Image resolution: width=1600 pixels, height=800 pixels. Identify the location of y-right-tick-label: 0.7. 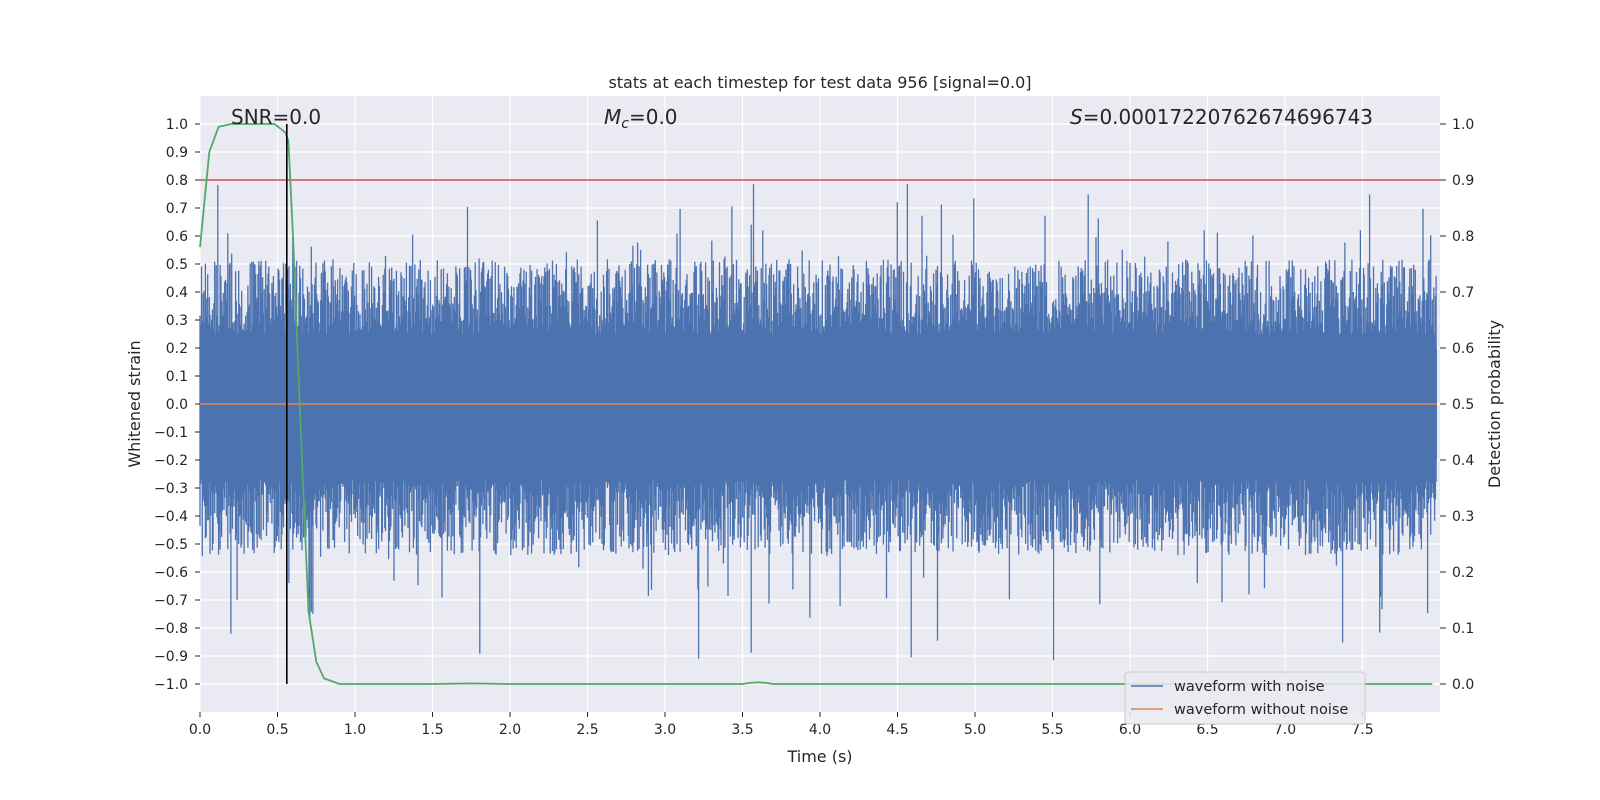
(1463, 293).